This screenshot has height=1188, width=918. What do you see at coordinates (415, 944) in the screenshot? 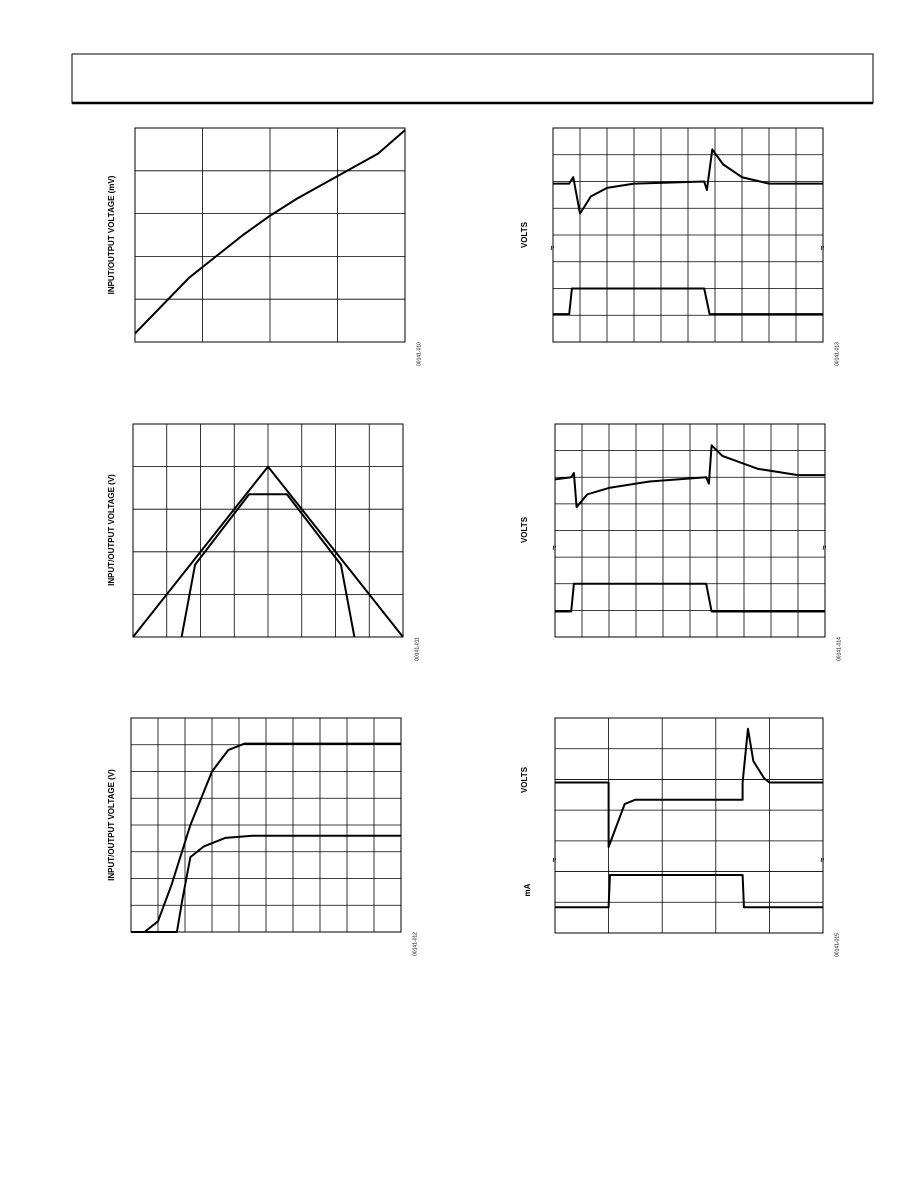
I see `figure-id: 00141-012` at bounding box center [415, 944].